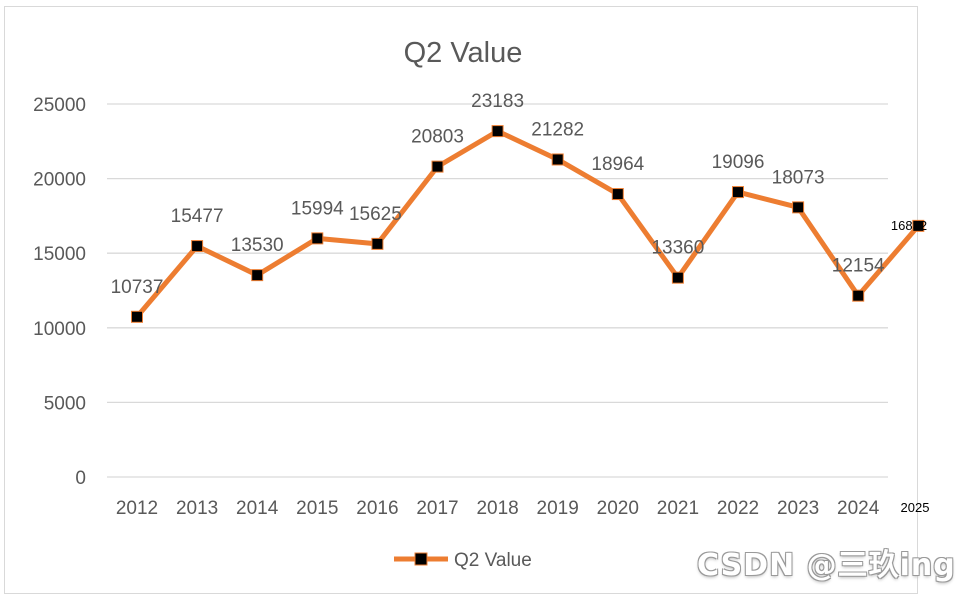  Describe the element at coordinates (65, 403) in the screenshot. I see `y-tick-label: 5000` at that location.